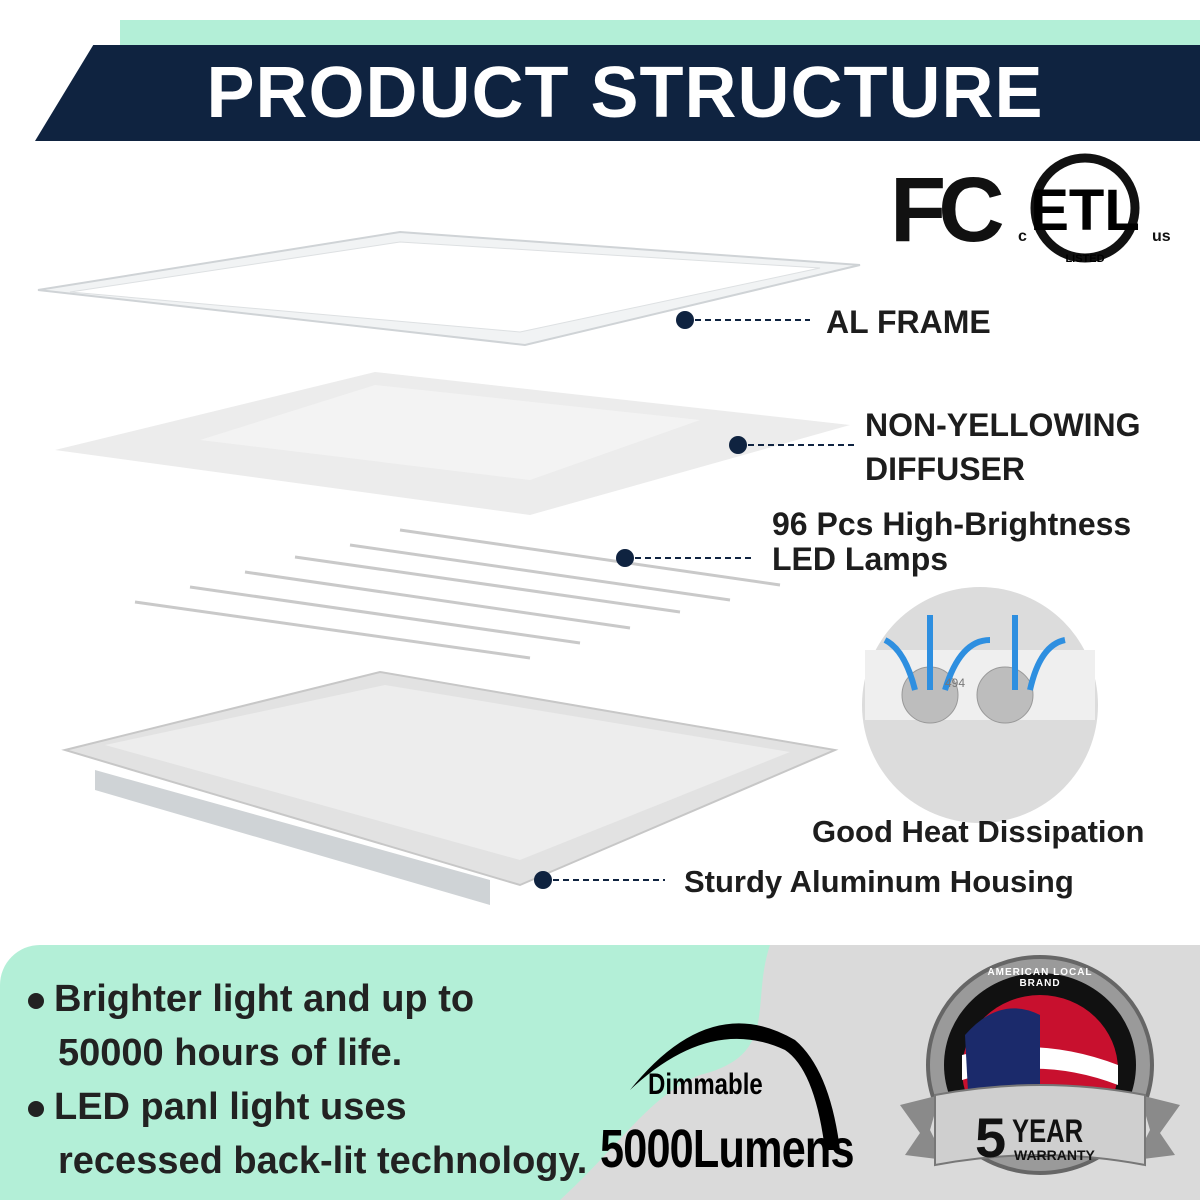 This screenshot has width=1200, height=1200. What do you see at coordinates (230, 1053) in the screenshot?
I see `feature-line: 50000 hours of life.` at bounding box center [230, 1053].